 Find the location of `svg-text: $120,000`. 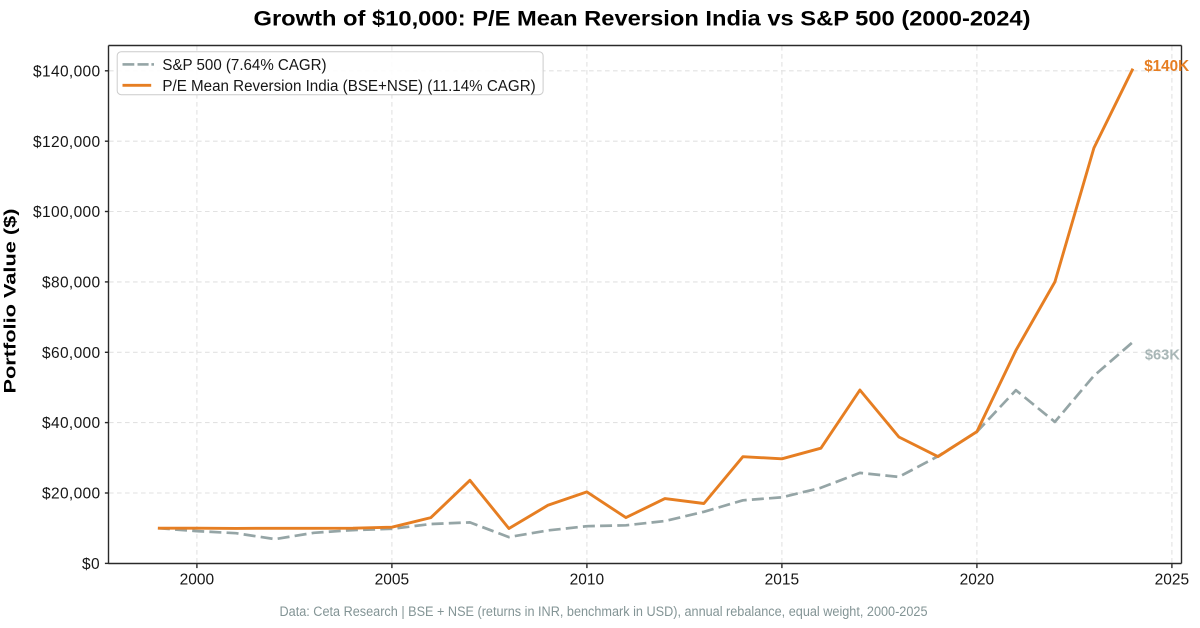

svg-text: $120,000 is located at coordinates (66, 142).